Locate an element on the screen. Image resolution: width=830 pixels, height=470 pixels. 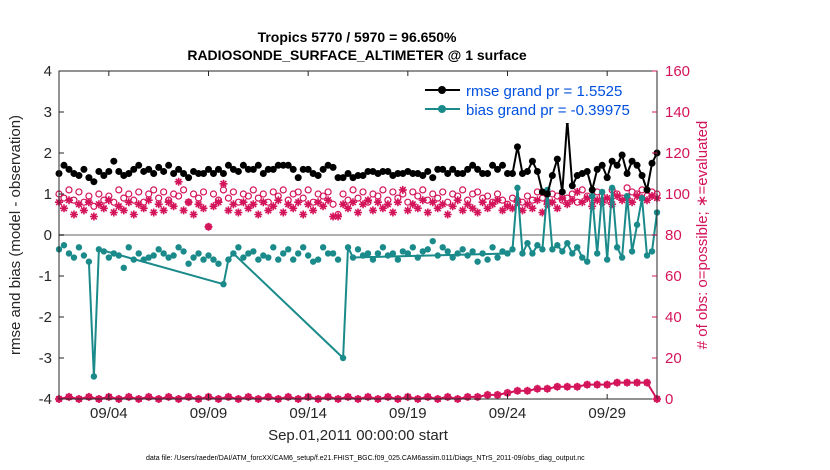
y-right-tick-label: 60 is located at coordinates (673, 276).